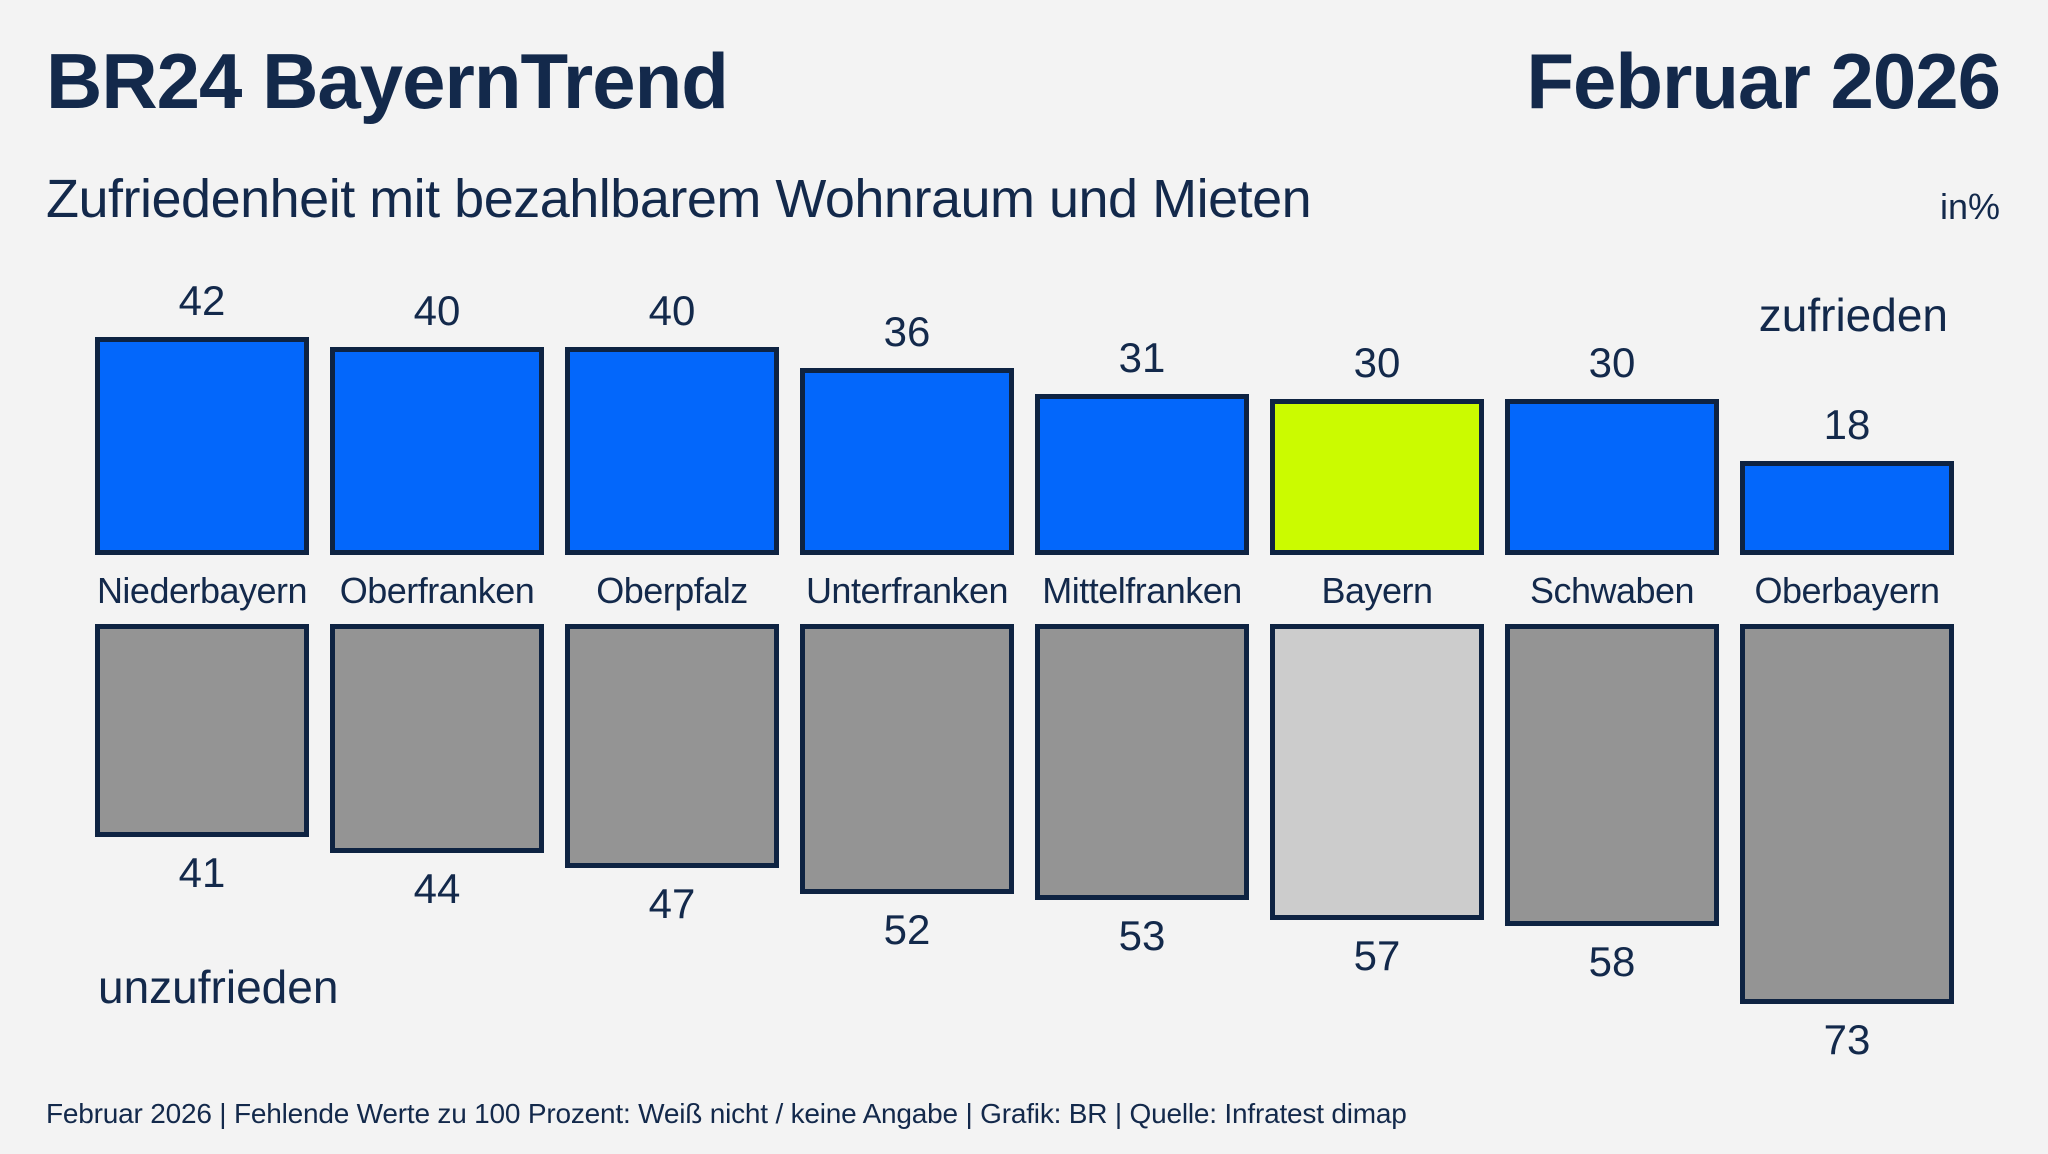 The height and width of the screenshot is (1154, 2048). I want to click on region-label: Niederbayern, so click(202, 590).